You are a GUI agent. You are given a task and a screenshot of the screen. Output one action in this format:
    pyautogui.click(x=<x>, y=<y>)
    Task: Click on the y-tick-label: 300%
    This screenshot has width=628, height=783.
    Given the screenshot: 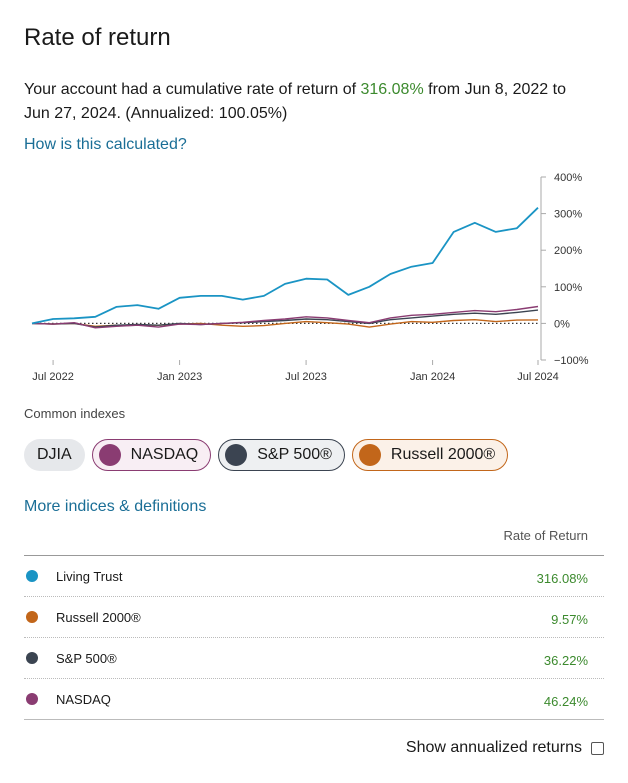 What is the action you would take?
    pyautogui.click(x=568, y=215)
    